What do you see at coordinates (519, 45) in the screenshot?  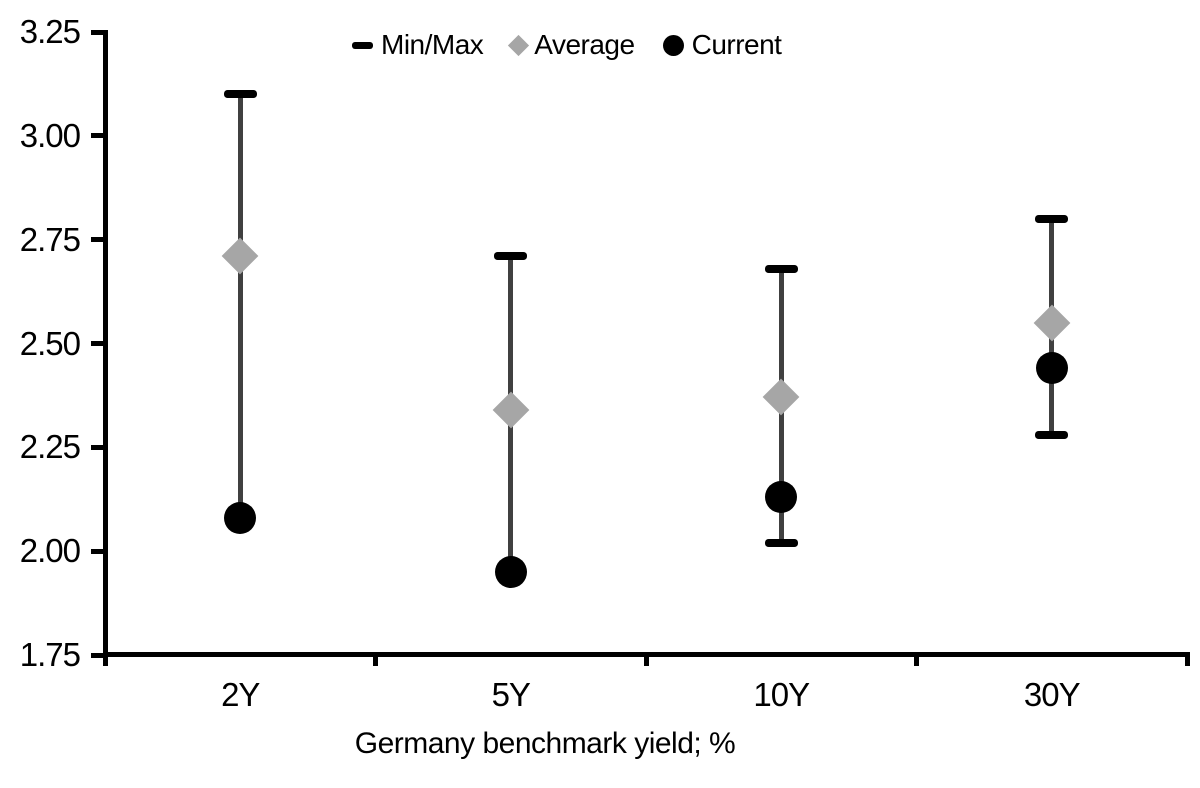 I see `diamond-icon` at bounding box center [519, 45].